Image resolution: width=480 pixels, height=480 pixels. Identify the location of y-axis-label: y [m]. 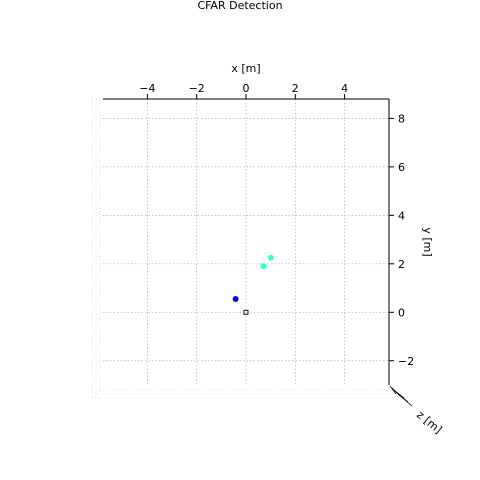
(427, 241).